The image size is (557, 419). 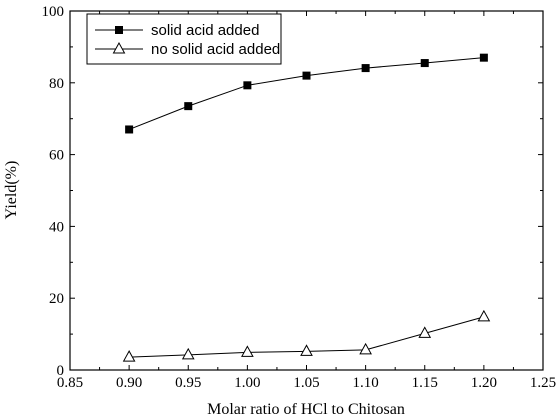 What do you see at coordinates (61, 371) in the screenshot?
I see `y-tick-label: 0` at bounding box center [61, 371].